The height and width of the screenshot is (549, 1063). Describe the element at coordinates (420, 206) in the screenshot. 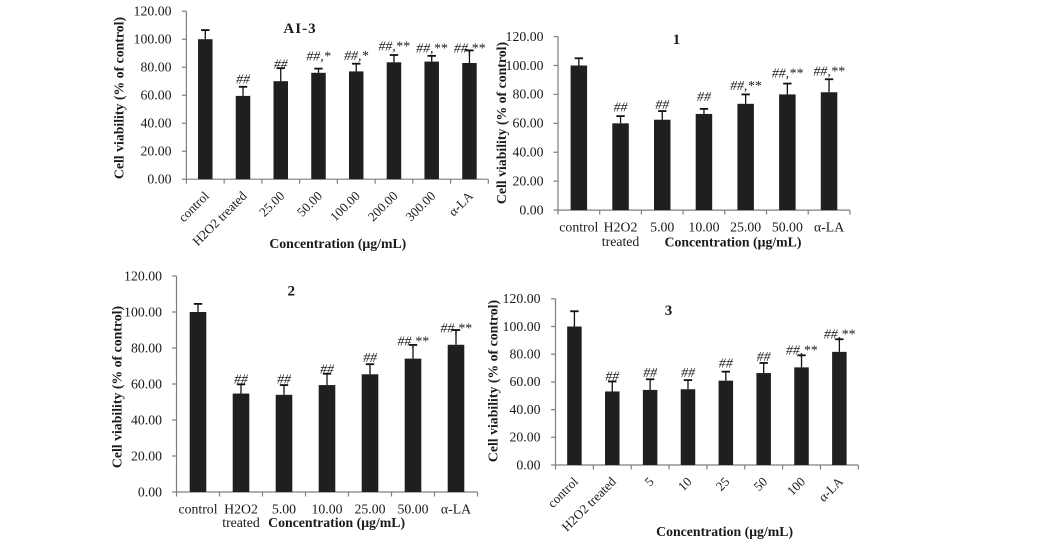

I see `svg-text: 300.00` at that location.